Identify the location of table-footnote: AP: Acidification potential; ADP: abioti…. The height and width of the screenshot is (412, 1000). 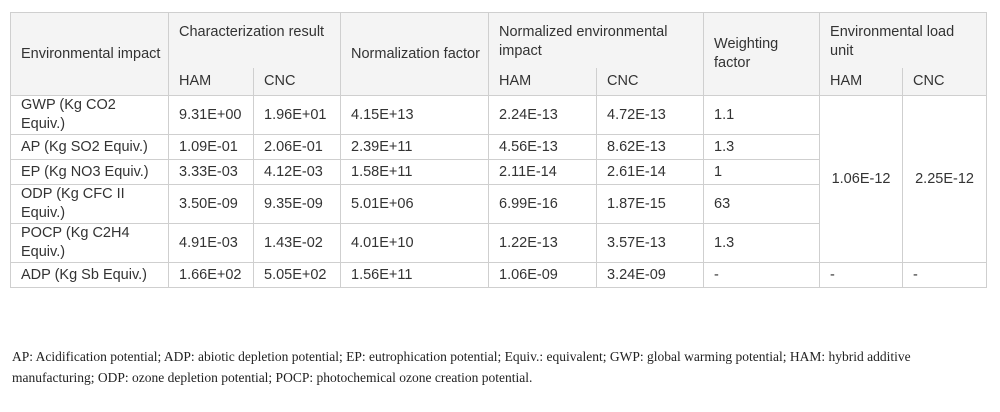
(461, 367).